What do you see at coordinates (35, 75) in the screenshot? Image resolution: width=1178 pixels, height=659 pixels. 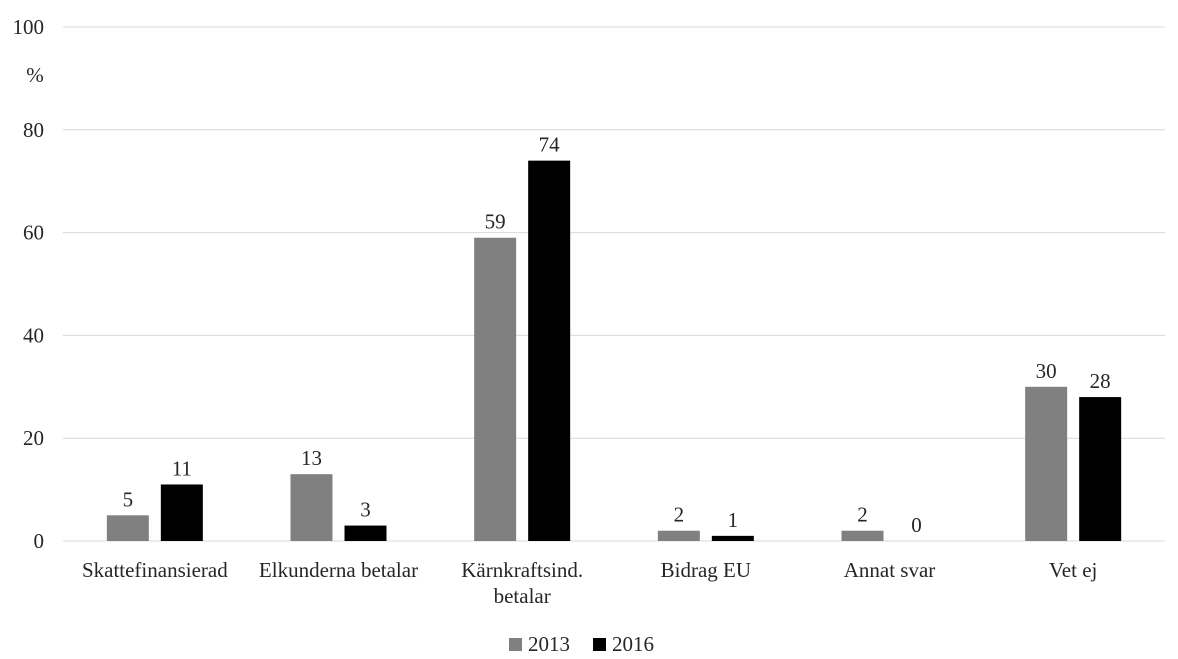 I see `y-axis-unit-label: %` at bounding box center [35, 75].